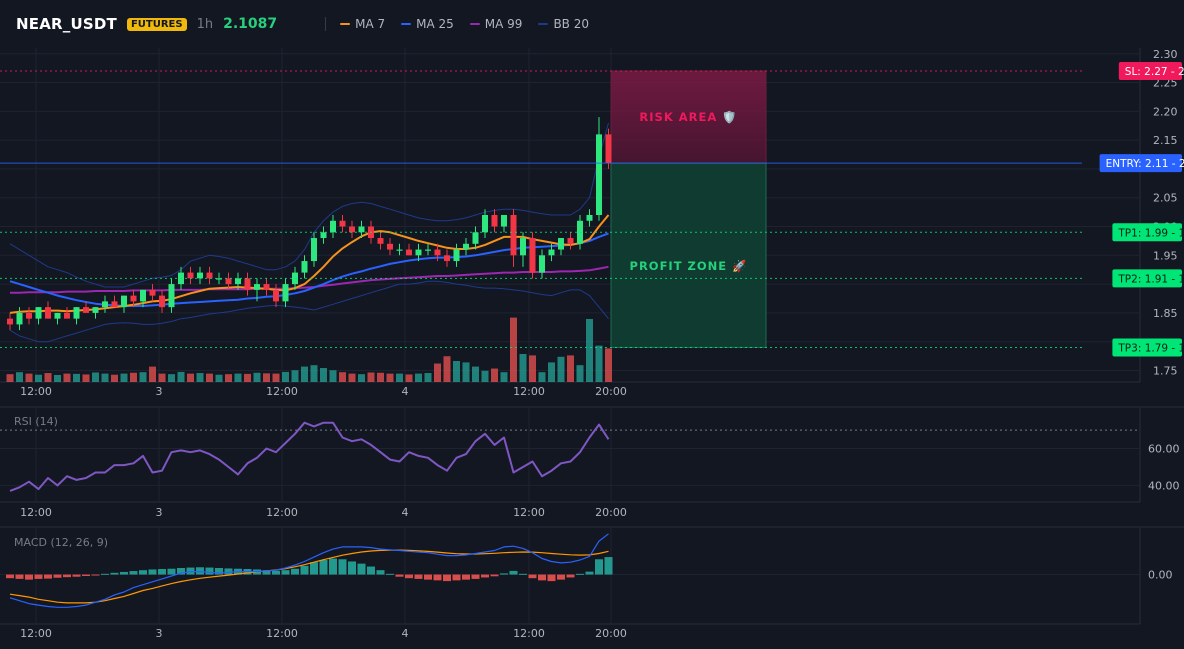 The image size is (1184, 649). What do you see at coordinates (1145, 164) in the screenshot?
I see `entry-tag-label: ENTRY: 2.11 - 2.11` at bounding box center [1145, 164].